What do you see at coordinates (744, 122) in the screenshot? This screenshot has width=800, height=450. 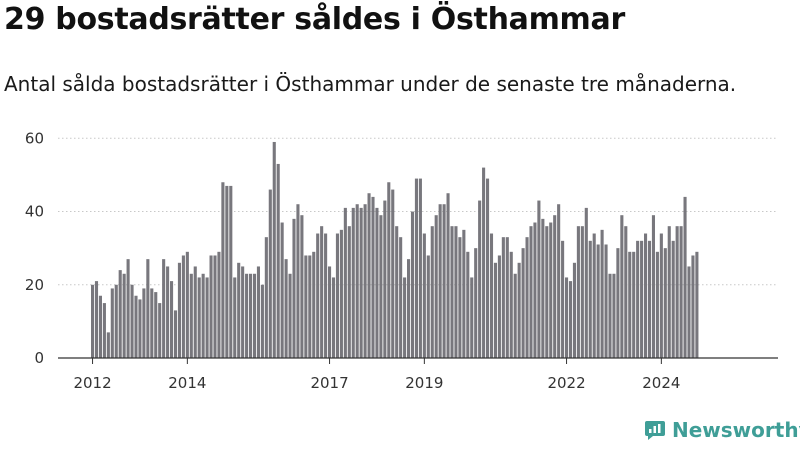 I see `highlight-value-label: 29` at bounding box center [744, 122].